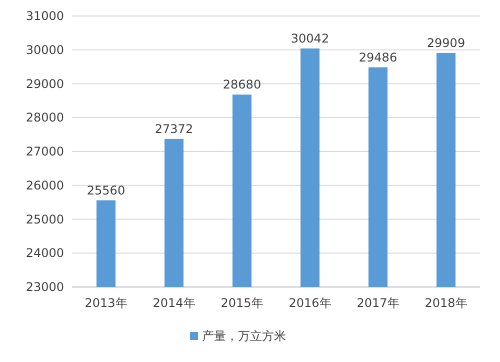 The width and height of the screenshot is (500, 362). What do you see at coordinates (174, 129) in the screenshot?
I see `data-label: 27372` at bounding box center [174, 129].